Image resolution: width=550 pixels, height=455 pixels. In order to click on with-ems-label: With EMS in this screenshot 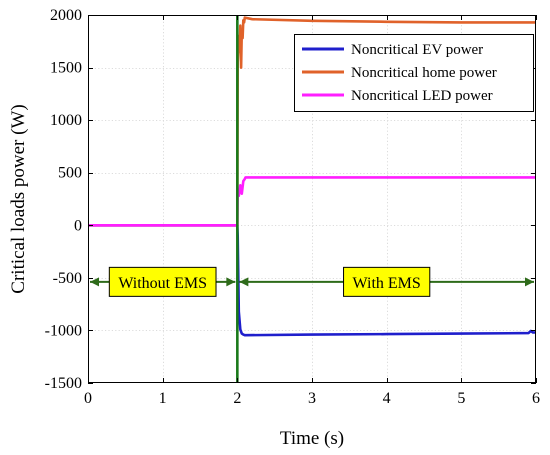, I will do `click(387, 283)`.